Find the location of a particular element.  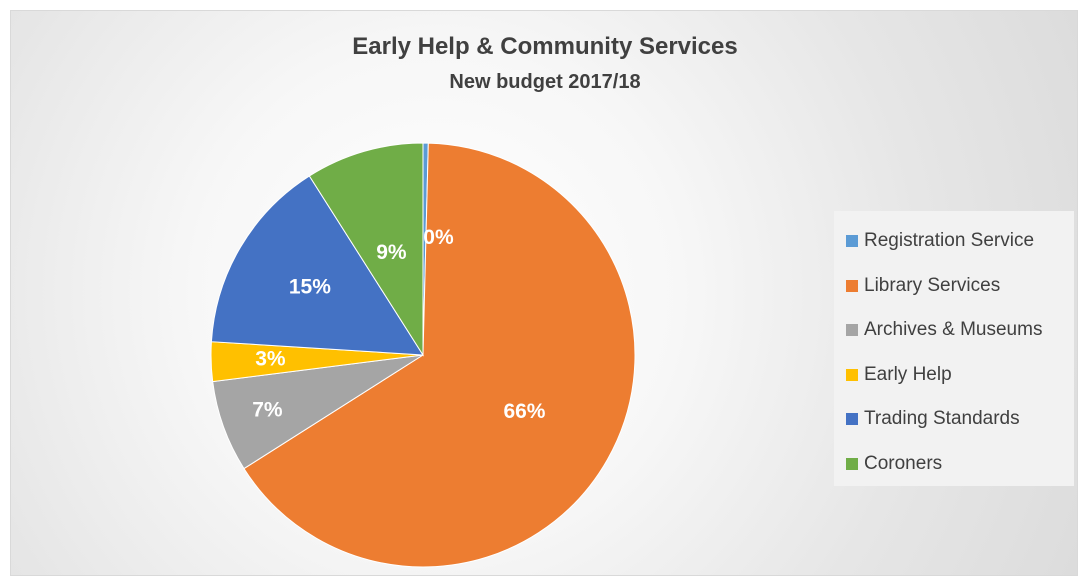

legend-item-early-help: Early Help is located at coordinates (960, 375).